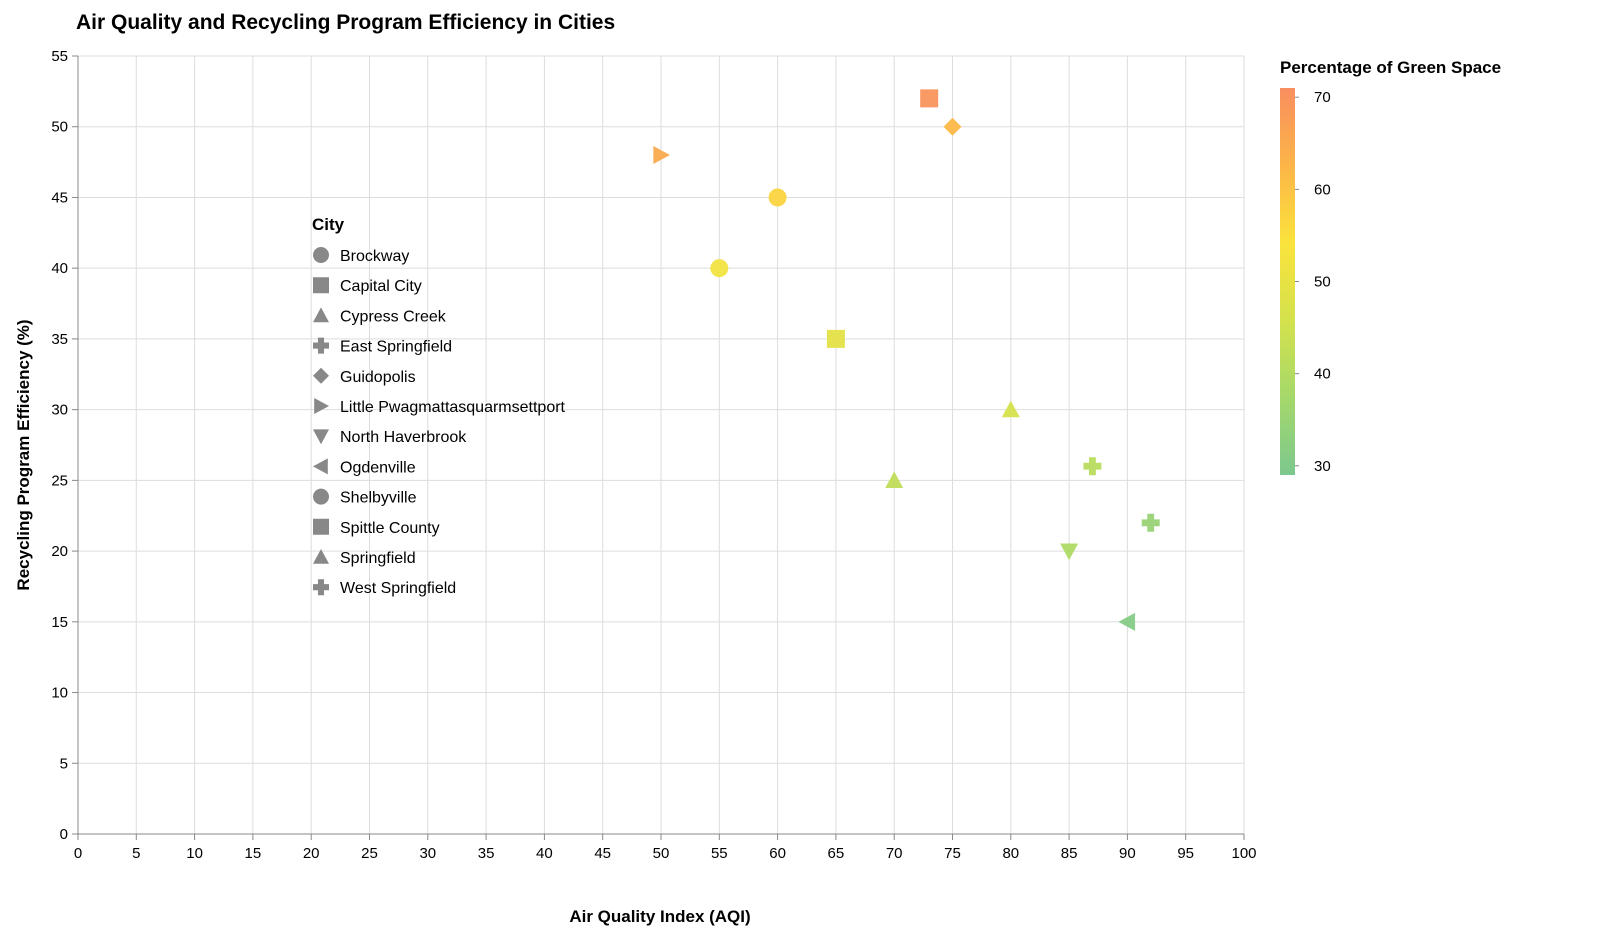 This screenshot has width=1612, height=935. I want to click on x-tick-label: 50, so click(661, 853).